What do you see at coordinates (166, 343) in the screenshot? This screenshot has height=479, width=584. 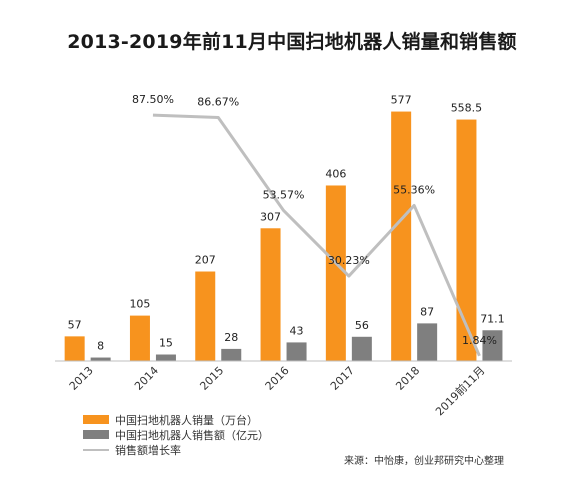 I see `label-sales-1: 15` at bounding box center [166, 343].